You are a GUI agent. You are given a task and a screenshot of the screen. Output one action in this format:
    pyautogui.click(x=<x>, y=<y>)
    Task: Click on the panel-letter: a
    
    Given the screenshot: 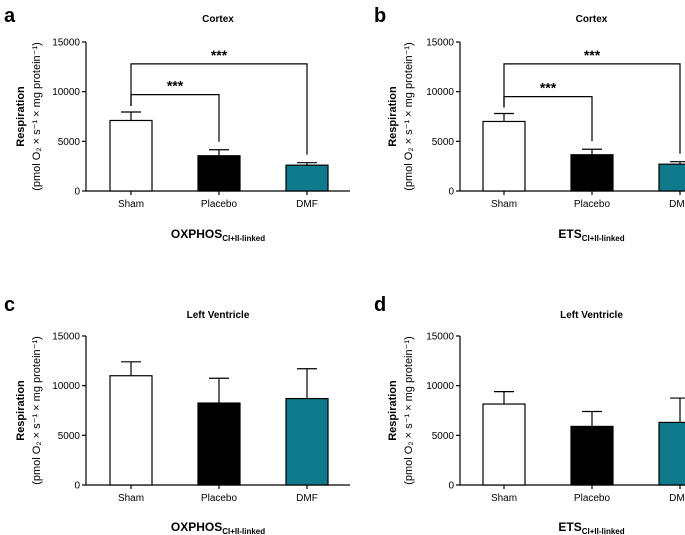 What is the action you would take?
    pyautogui.click(x=10, y=16)
    